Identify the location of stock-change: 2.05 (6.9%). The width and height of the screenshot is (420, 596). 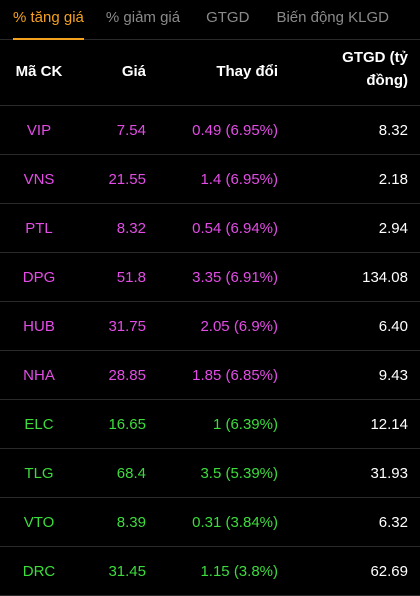
(239, 326).